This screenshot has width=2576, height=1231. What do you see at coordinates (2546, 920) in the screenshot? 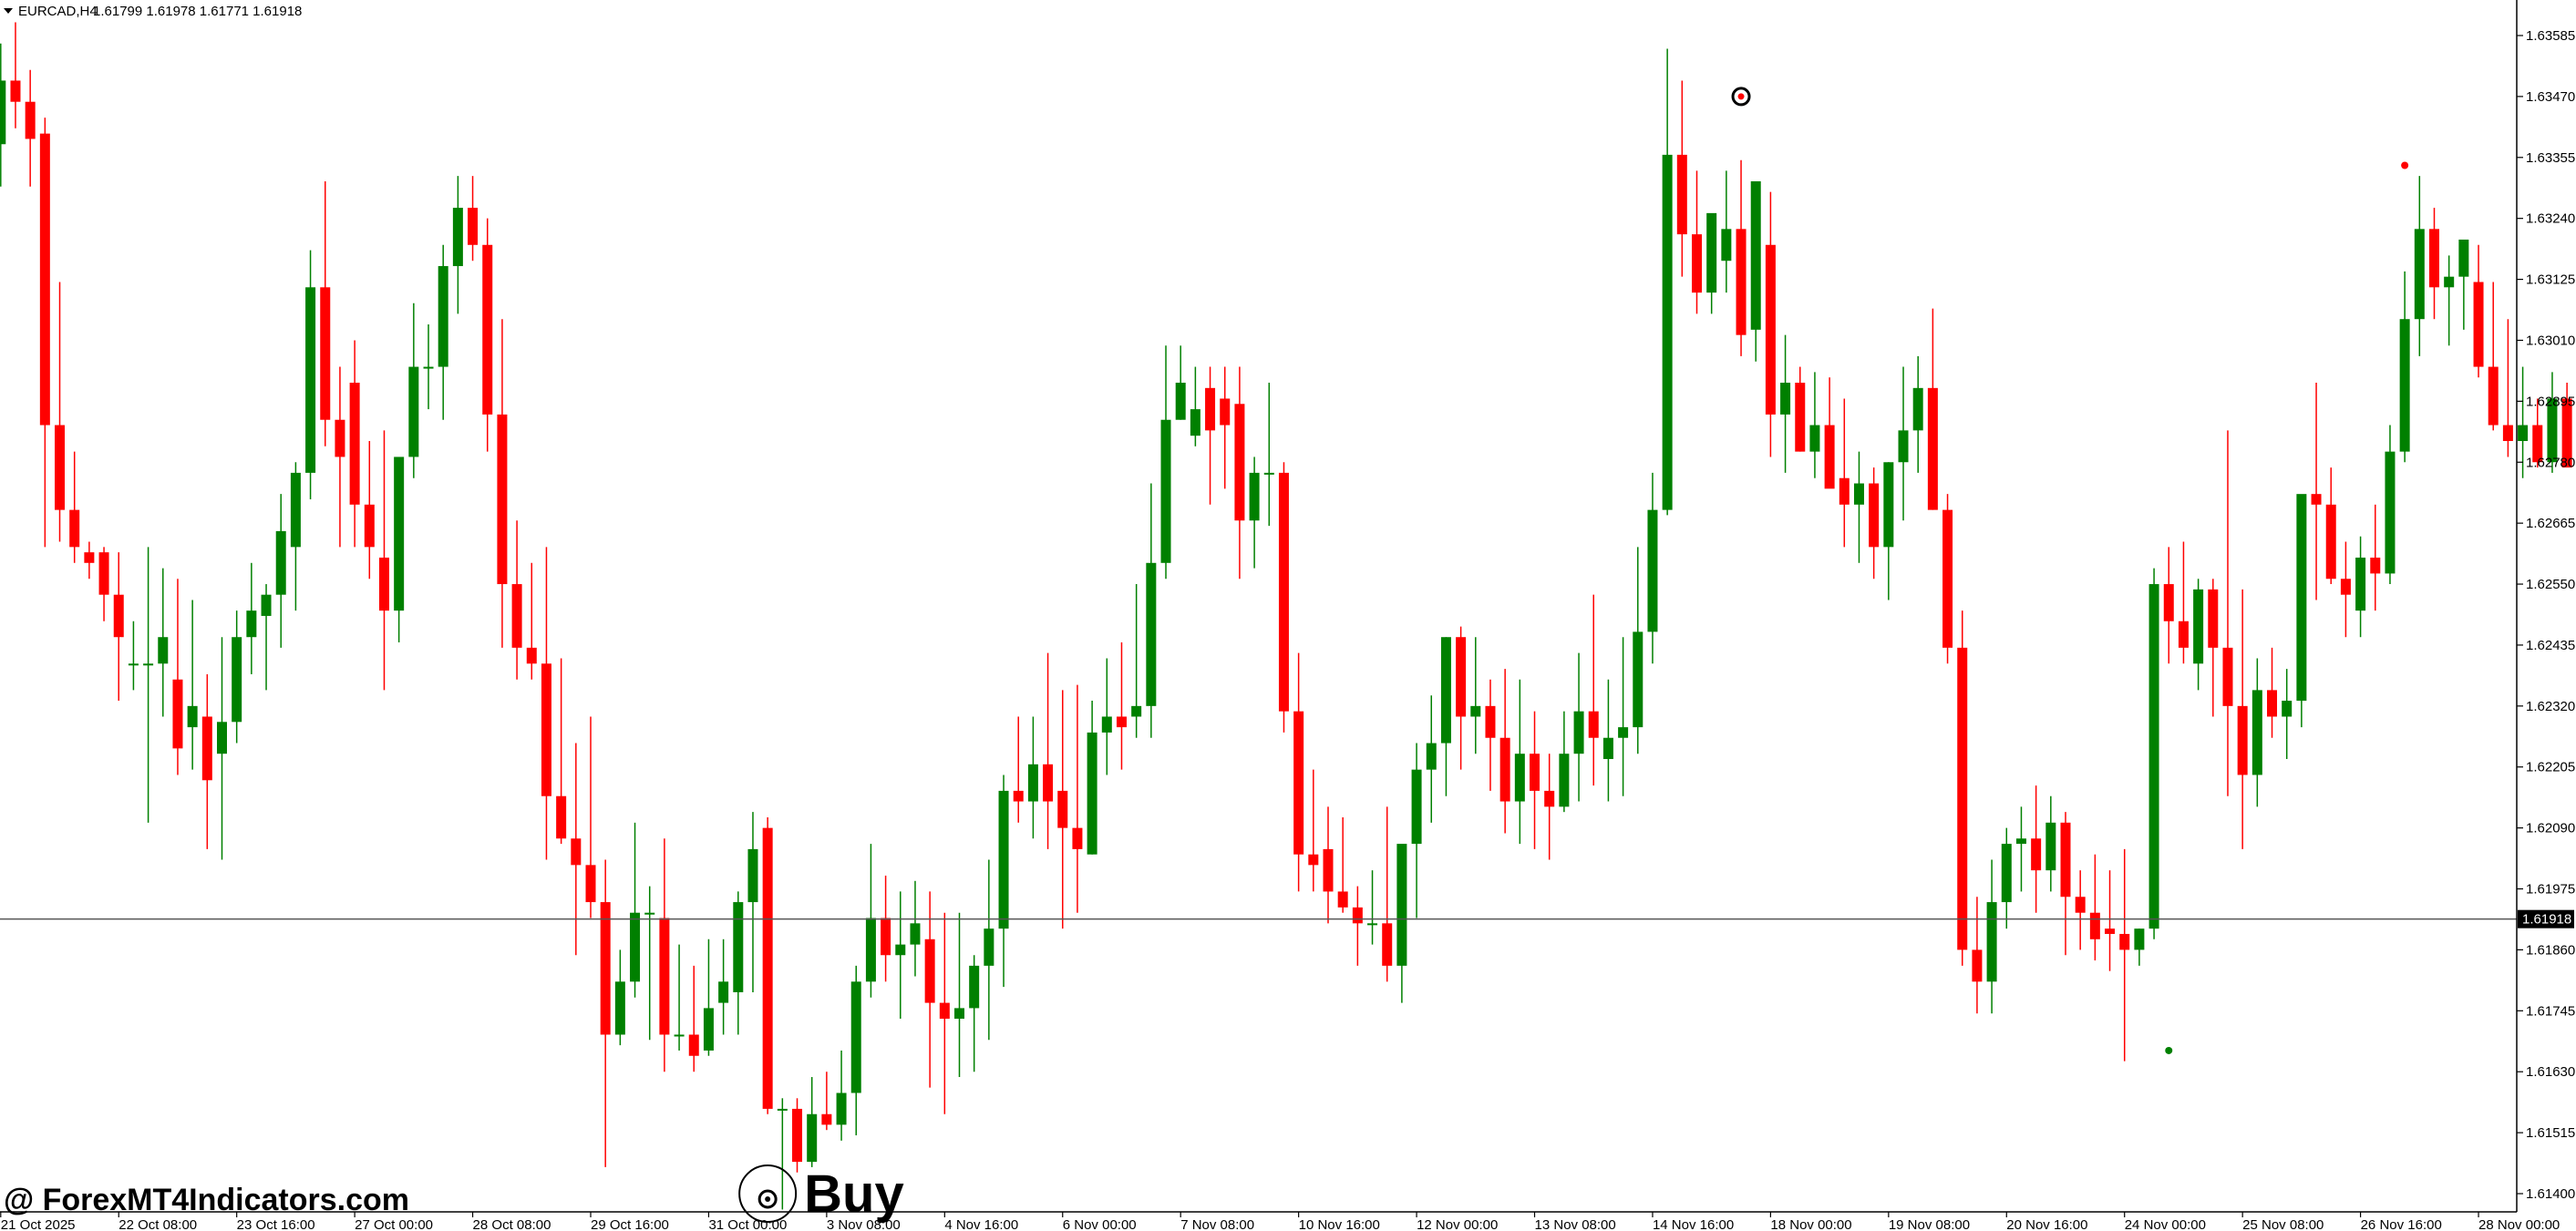
I see `current-price-tag-label: 1.61918` at bounding box center [2546, 920].